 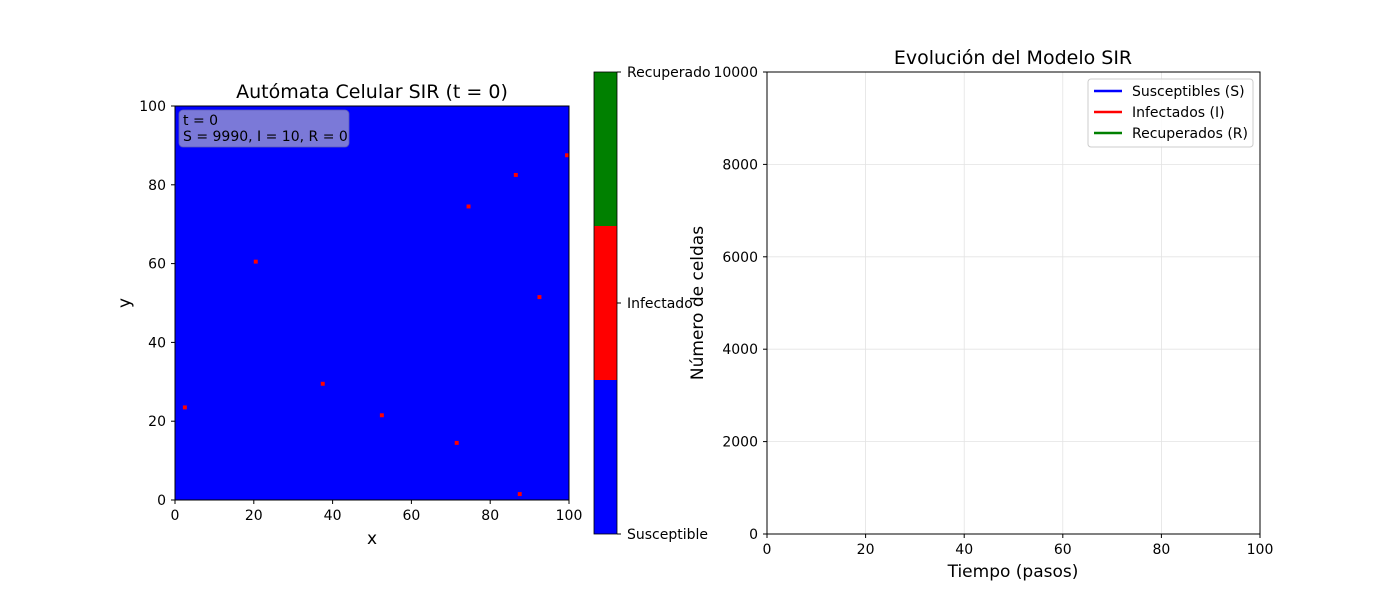 What do you see at coordinates (157, 304) in the screenshot?
I see `ca-y-axis: 0 20 40 60 80 100` at bounding box center [157, 304].